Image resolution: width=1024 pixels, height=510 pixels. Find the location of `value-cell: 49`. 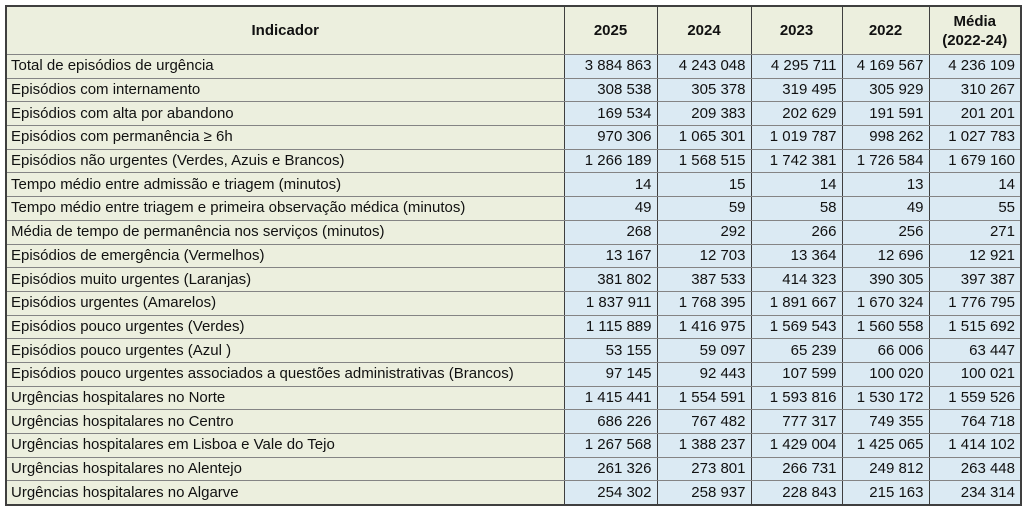

value-cell: 49 is located at coordinates (610, 208).